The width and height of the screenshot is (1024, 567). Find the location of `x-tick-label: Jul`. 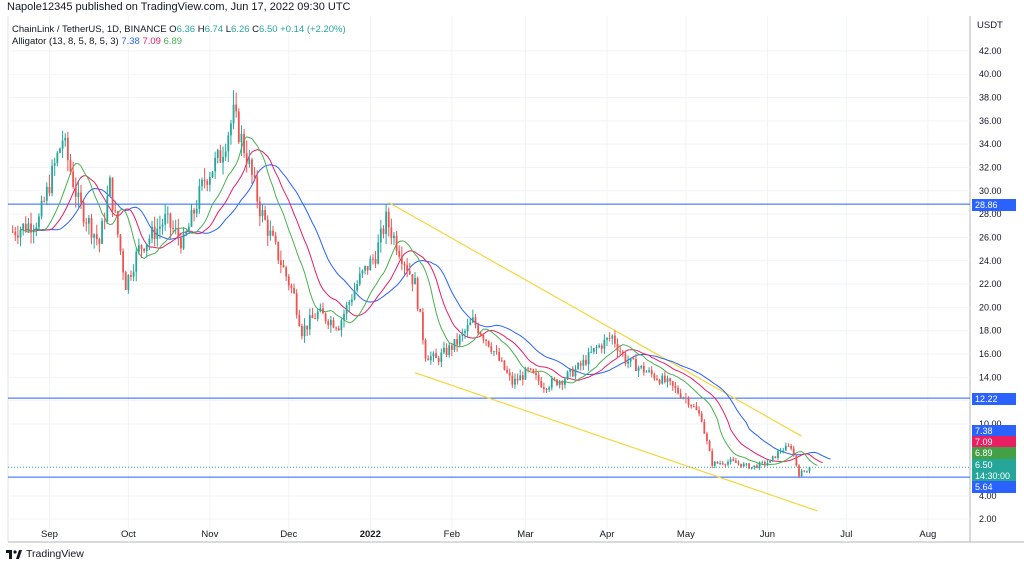

x-tick-label: Jul is located at coordinates (846, 534).